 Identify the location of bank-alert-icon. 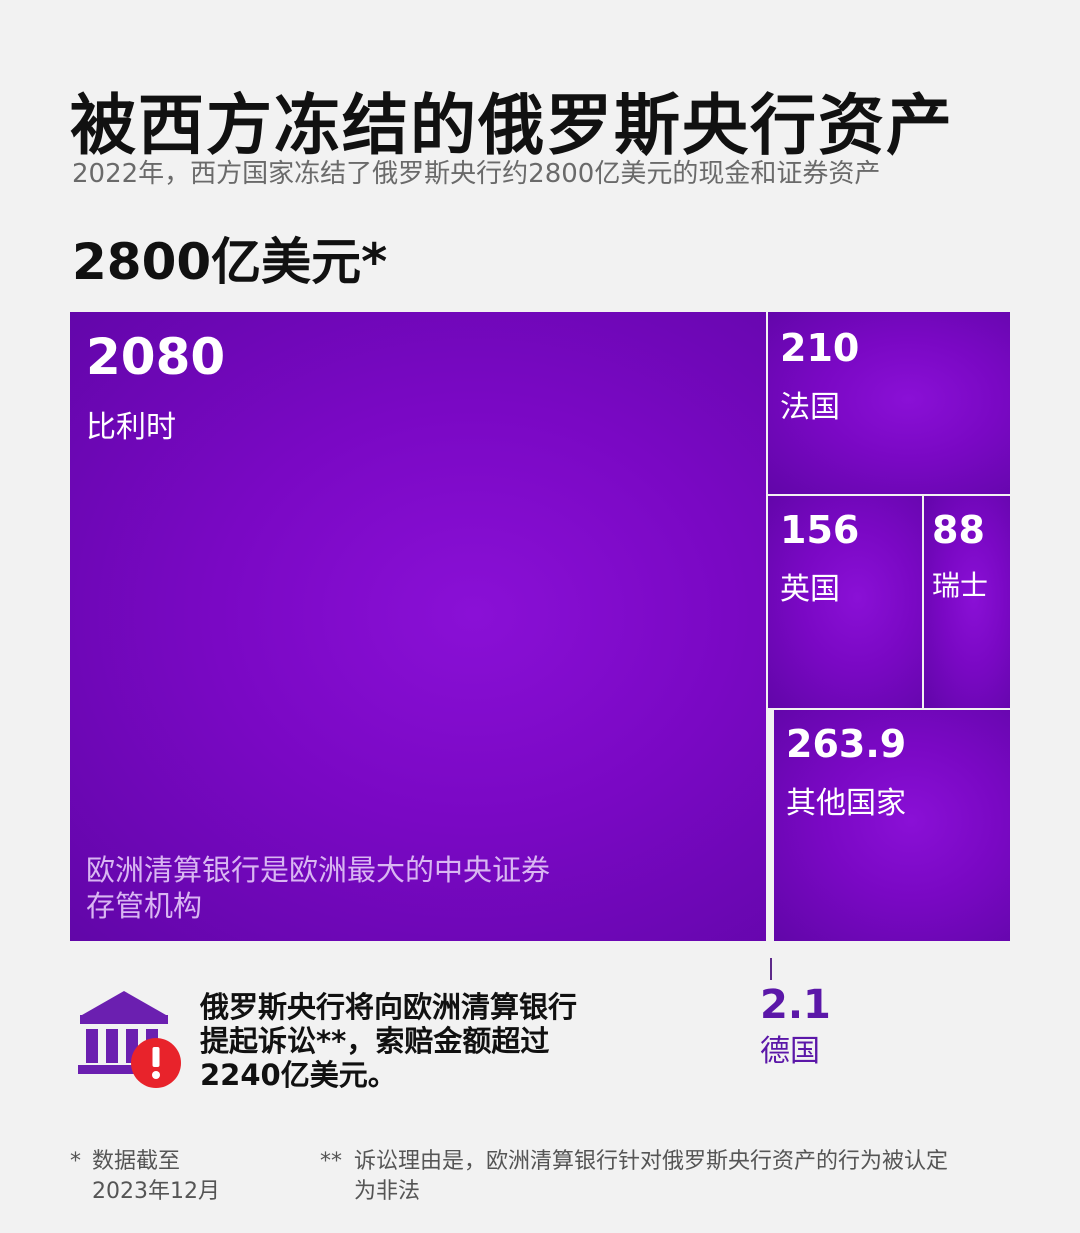
(129, 1039).